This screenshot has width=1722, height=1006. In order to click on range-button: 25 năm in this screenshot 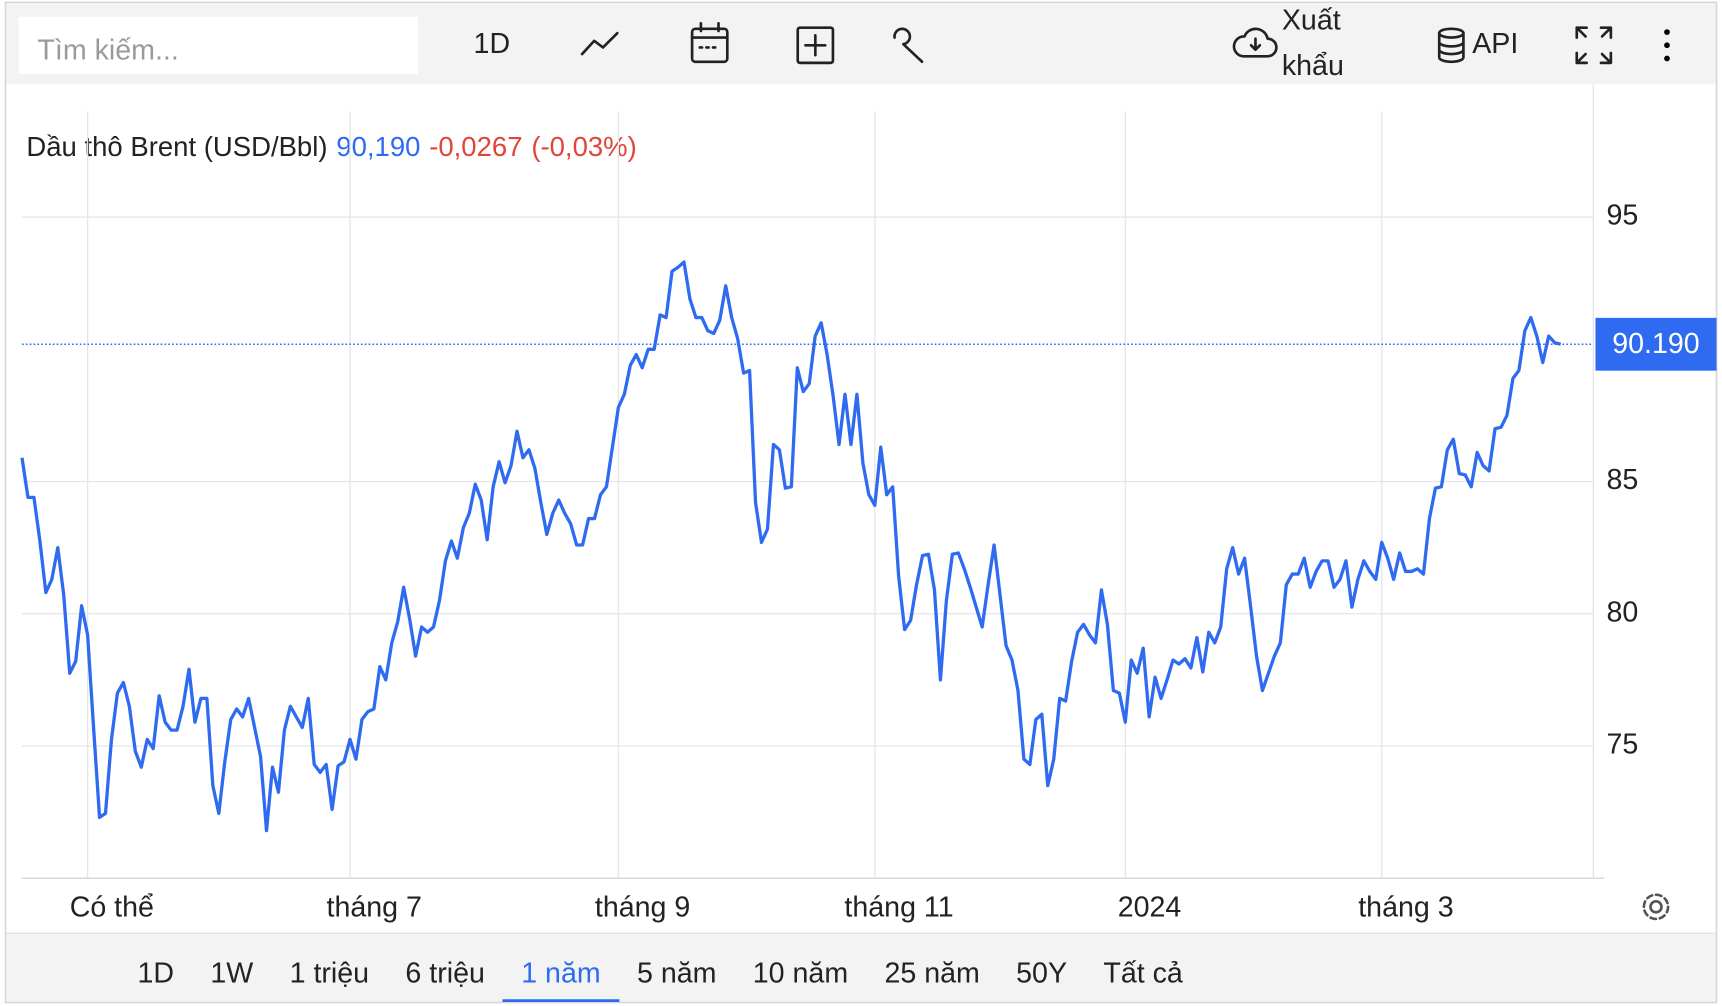, I will do `click(931, 974)`.